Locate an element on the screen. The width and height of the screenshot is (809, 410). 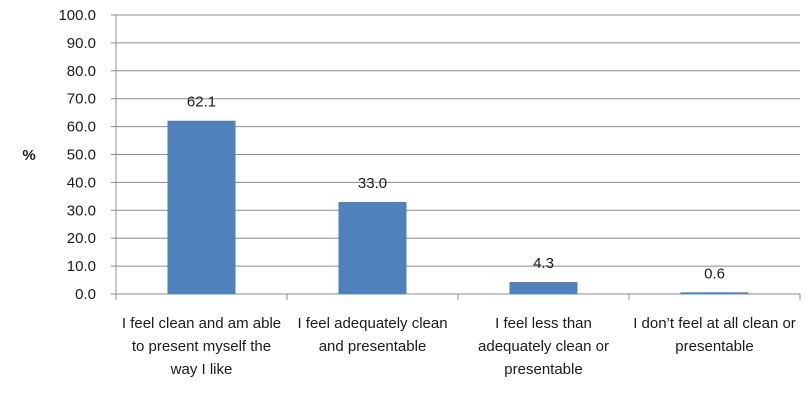
y-tick-label: 70.0 is located at coordinates (81, 99).